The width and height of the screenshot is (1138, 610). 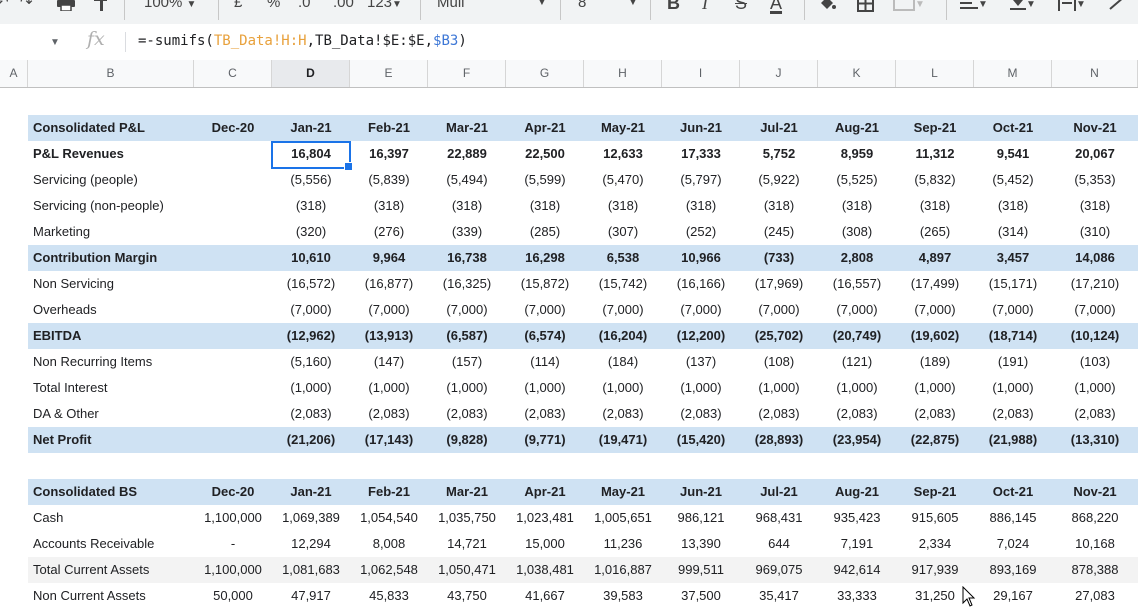 What do you see at coordinates (623, 491) in the screenshot?
I see `month-header: May-21` at bounding box center [623, 491].